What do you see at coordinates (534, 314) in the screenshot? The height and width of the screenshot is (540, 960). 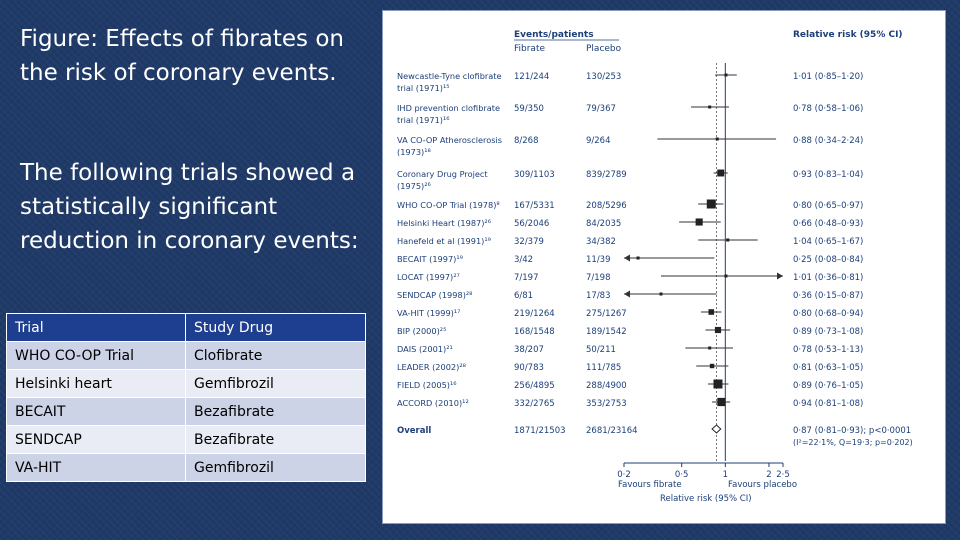 I see `fibrate-events: 219/1264` at bounding box center [534, 314].